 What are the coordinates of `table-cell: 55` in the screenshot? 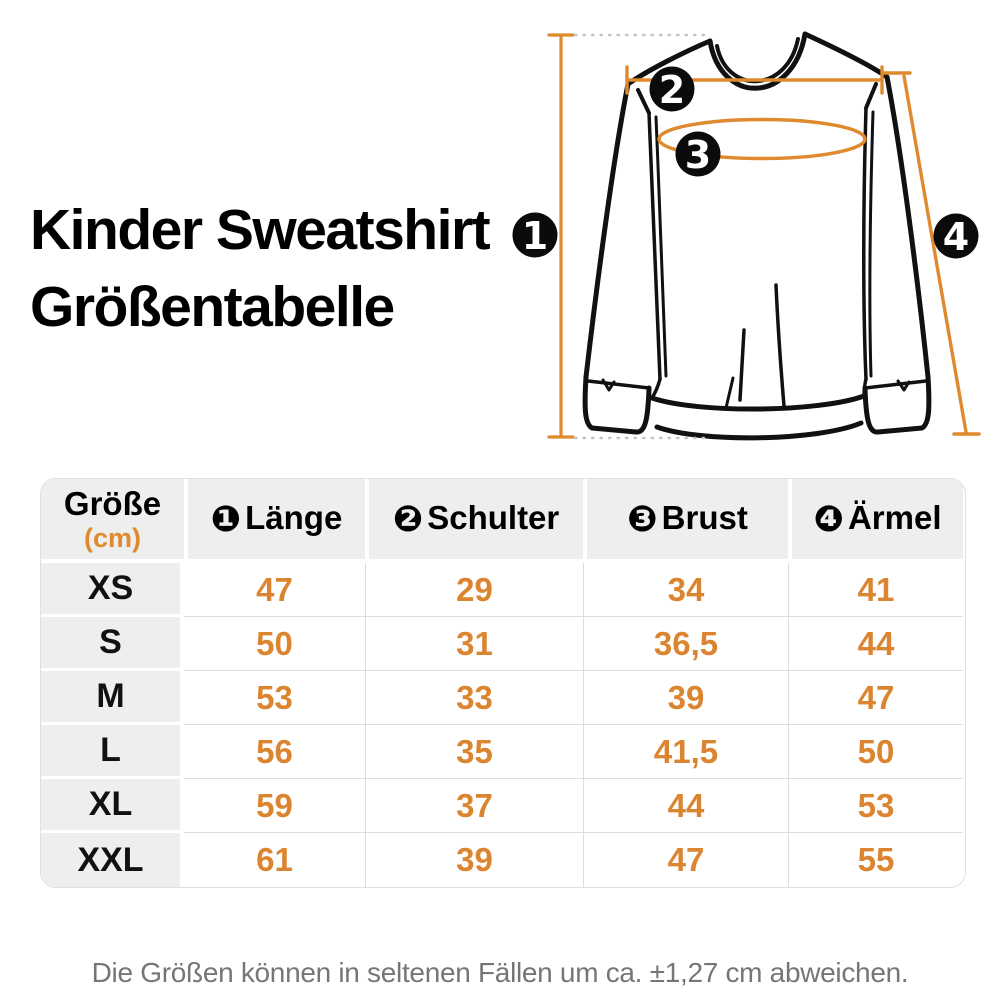 It's located at (875, 860).